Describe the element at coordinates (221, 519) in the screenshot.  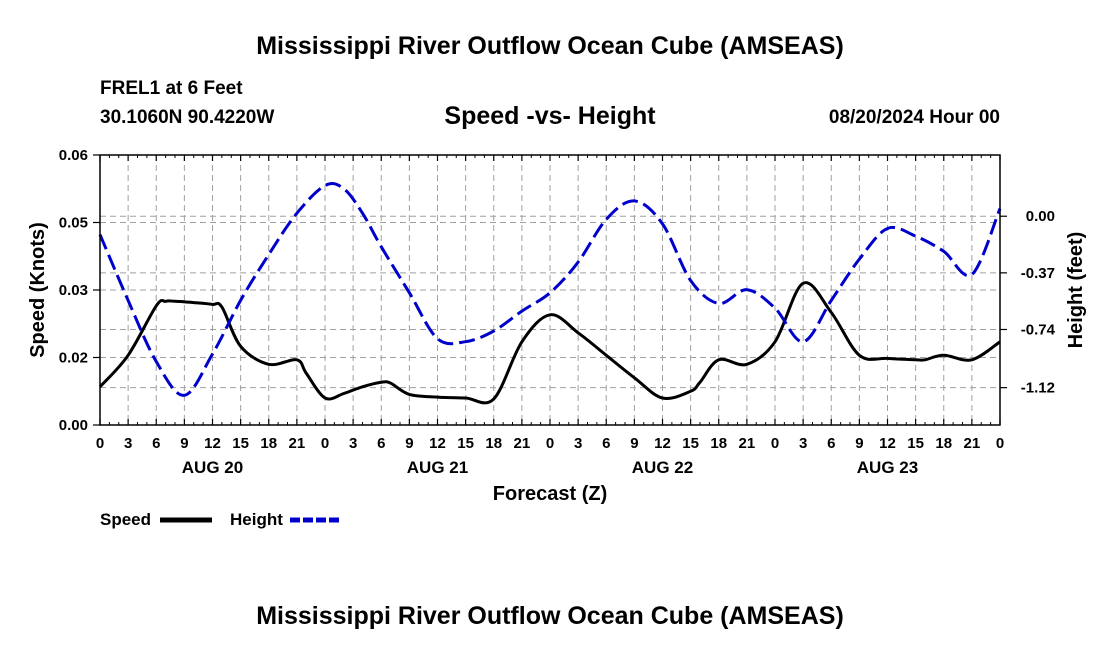
I see `legend: Speed Height` at that location.